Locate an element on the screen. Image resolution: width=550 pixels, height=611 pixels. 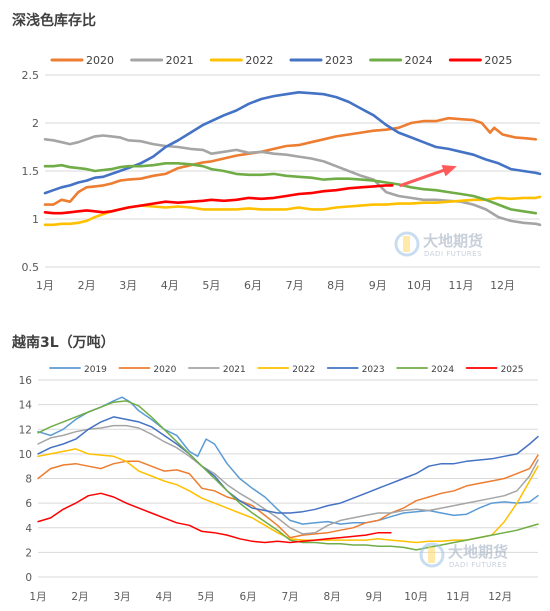
y-tick-label: 12 is located at coordinates (25, 430).